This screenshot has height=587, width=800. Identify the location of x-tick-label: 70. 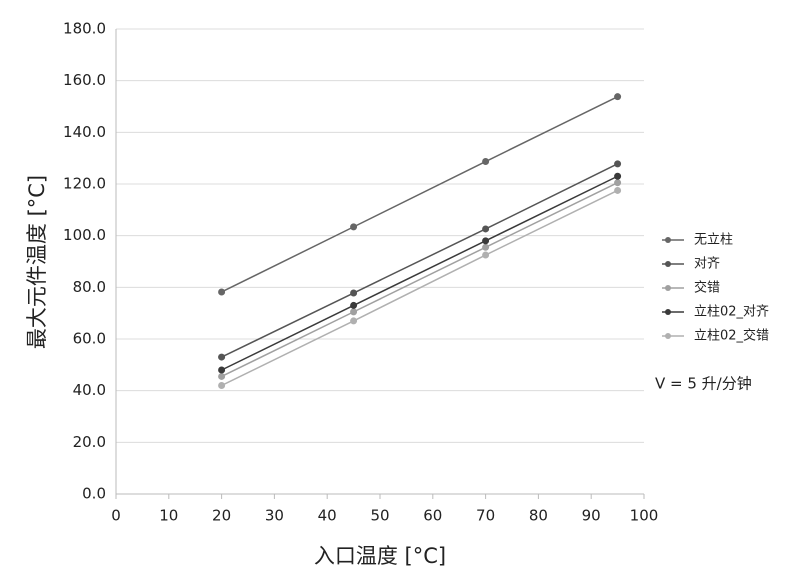
(485, 516).